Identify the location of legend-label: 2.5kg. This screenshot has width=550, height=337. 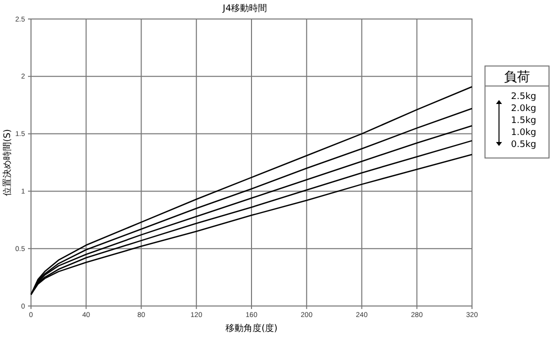
(523, 97).